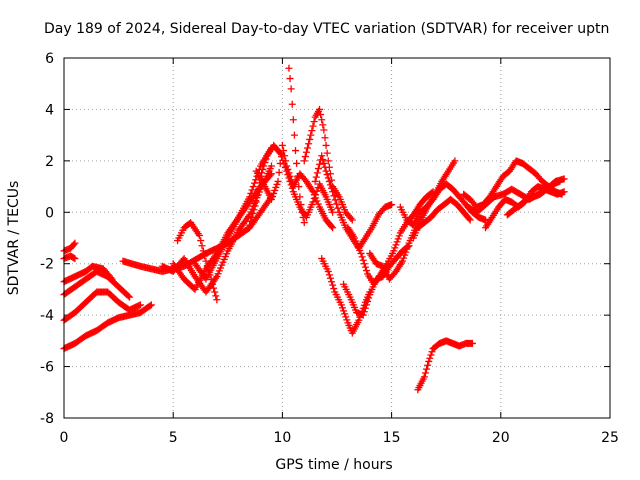 This screenshot has height=480, width=640. Describe the element at coordinates (333, 465) in the screenshot. I see `x-axis-label: GPS time / hours` at that location.